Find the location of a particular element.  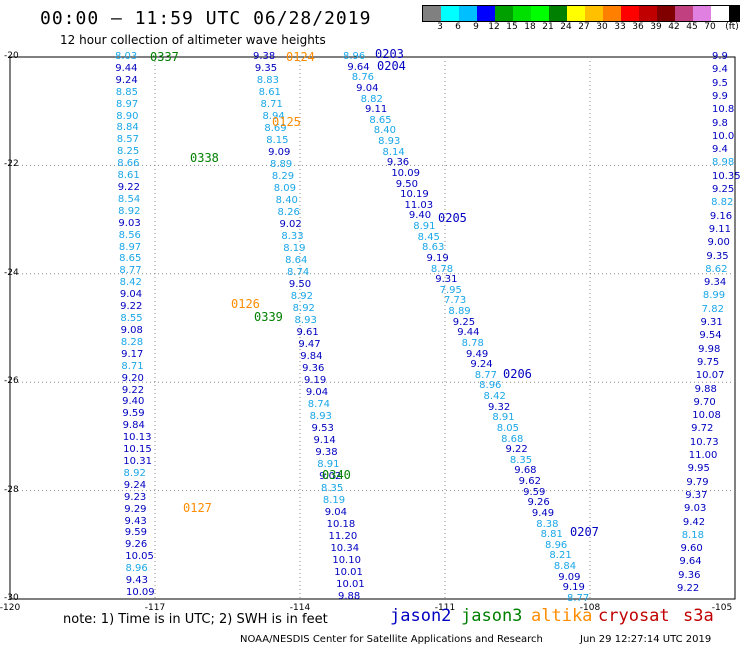

wave-height-label: 9.40 is located at coordinates (420, 216).